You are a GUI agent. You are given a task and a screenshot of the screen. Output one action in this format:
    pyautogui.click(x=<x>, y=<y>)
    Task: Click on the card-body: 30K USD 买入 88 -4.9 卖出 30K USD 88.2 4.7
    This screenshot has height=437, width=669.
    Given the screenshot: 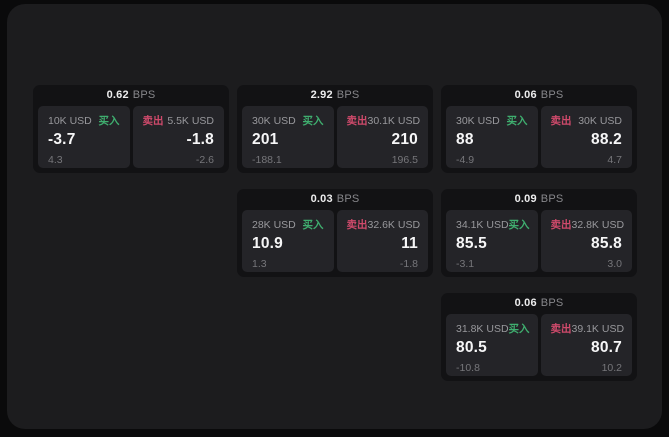 What is the action you would take?
    pyautogui.click(x=539, y=139)
    